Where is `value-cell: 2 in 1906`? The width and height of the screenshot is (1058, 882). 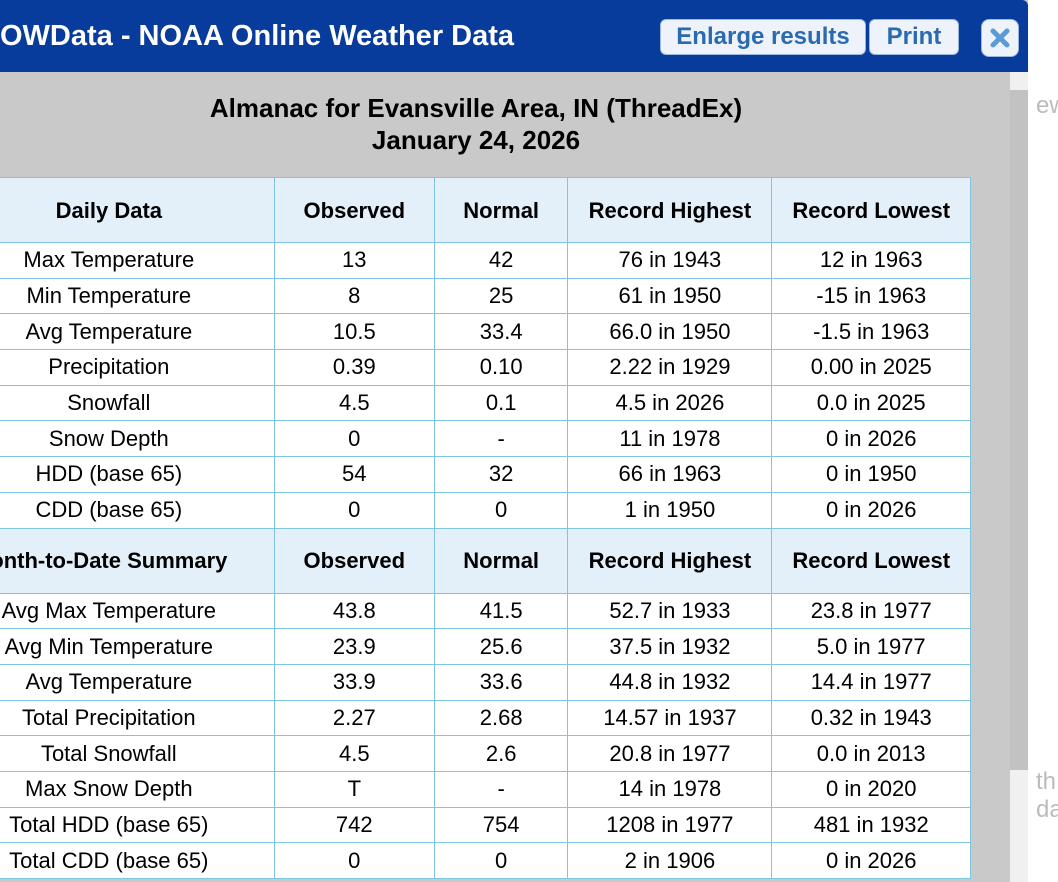 value-cell: 2 in 1906 is located at coordinates (670, 860).